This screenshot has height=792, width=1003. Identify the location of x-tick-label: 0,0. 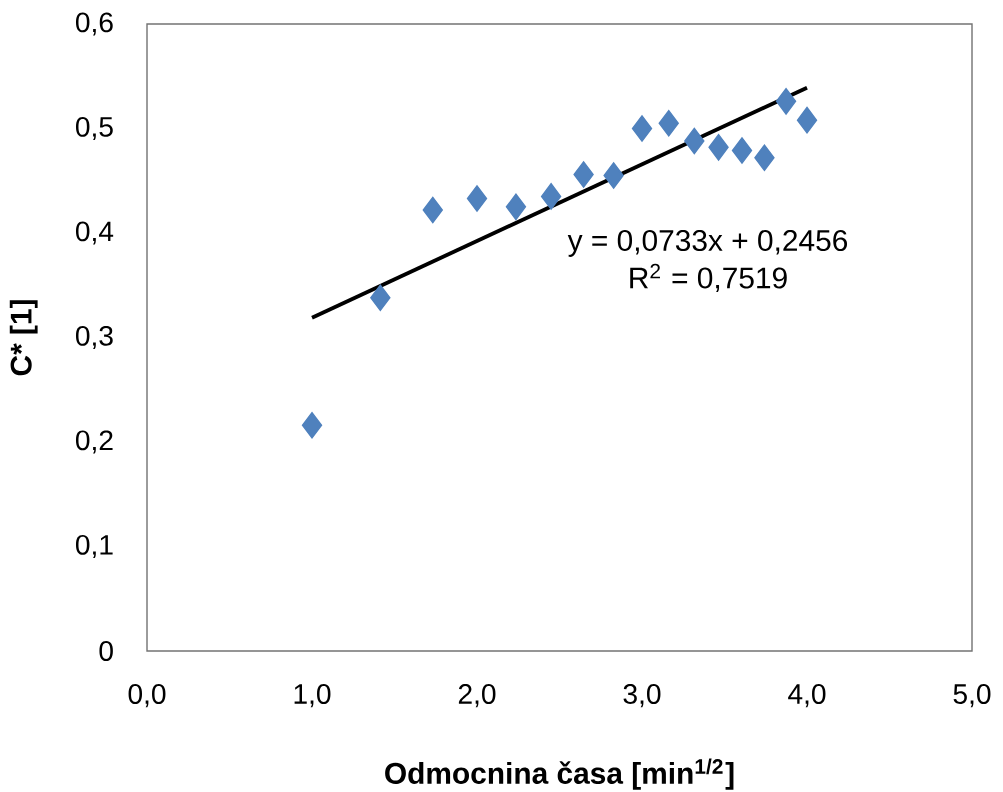
(147, 696).